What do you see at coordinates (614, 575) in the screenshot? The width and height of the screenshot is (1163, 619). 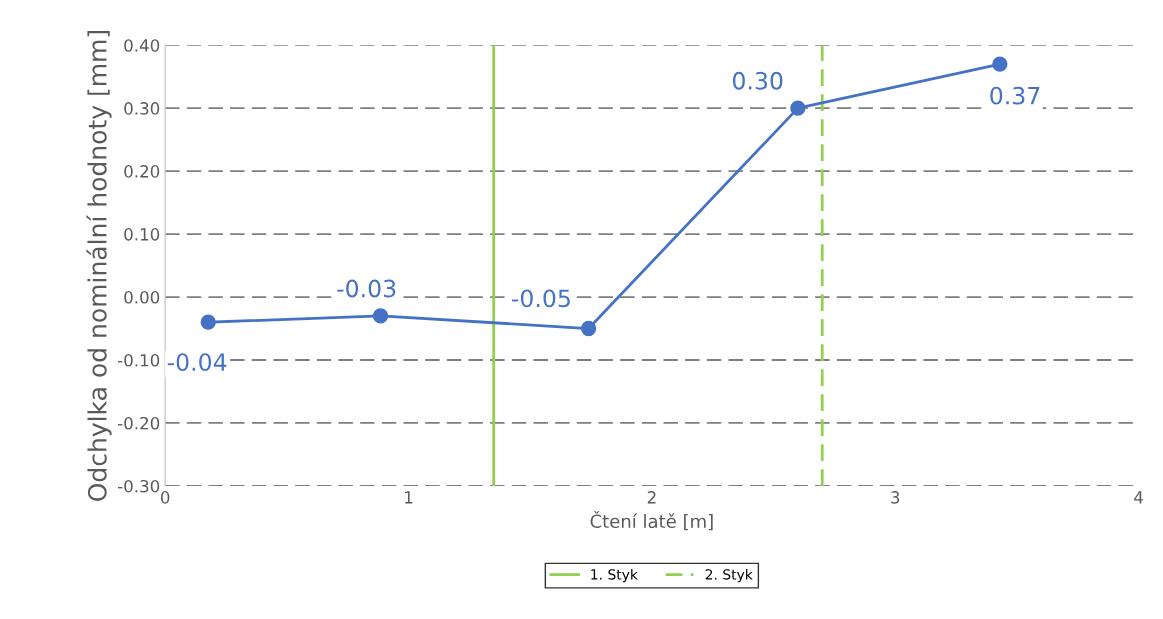 I see `legend-label: 1. Styk` at bounding box center [614, 575].